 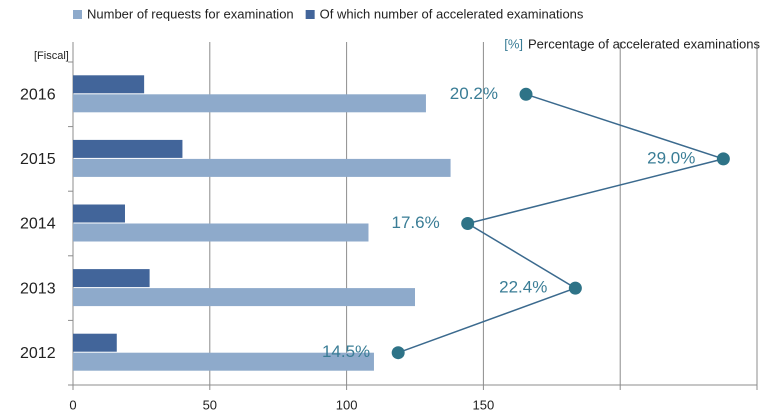 I want to click on y-tick-label: 2016, so click(x=38, y=95).